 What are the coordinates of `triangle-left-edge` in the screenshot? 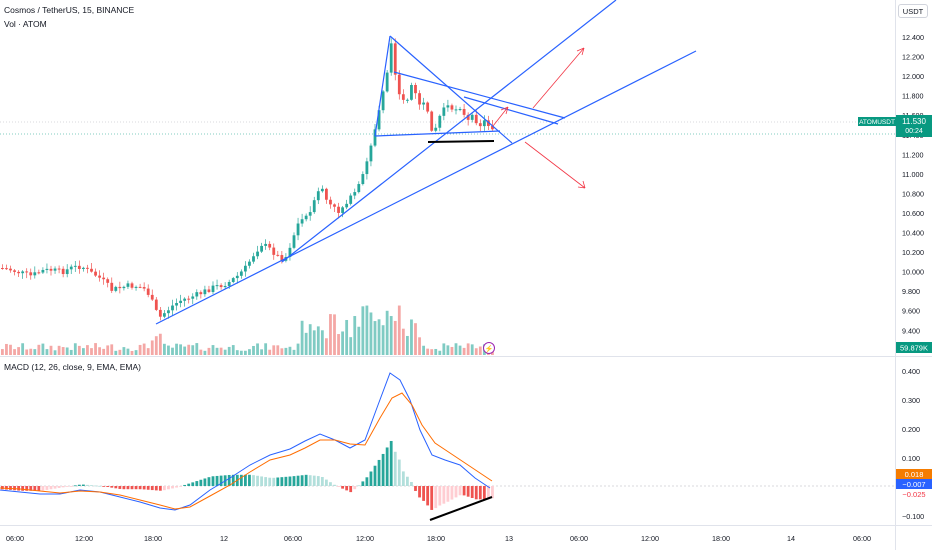 It's located at (382, 86).